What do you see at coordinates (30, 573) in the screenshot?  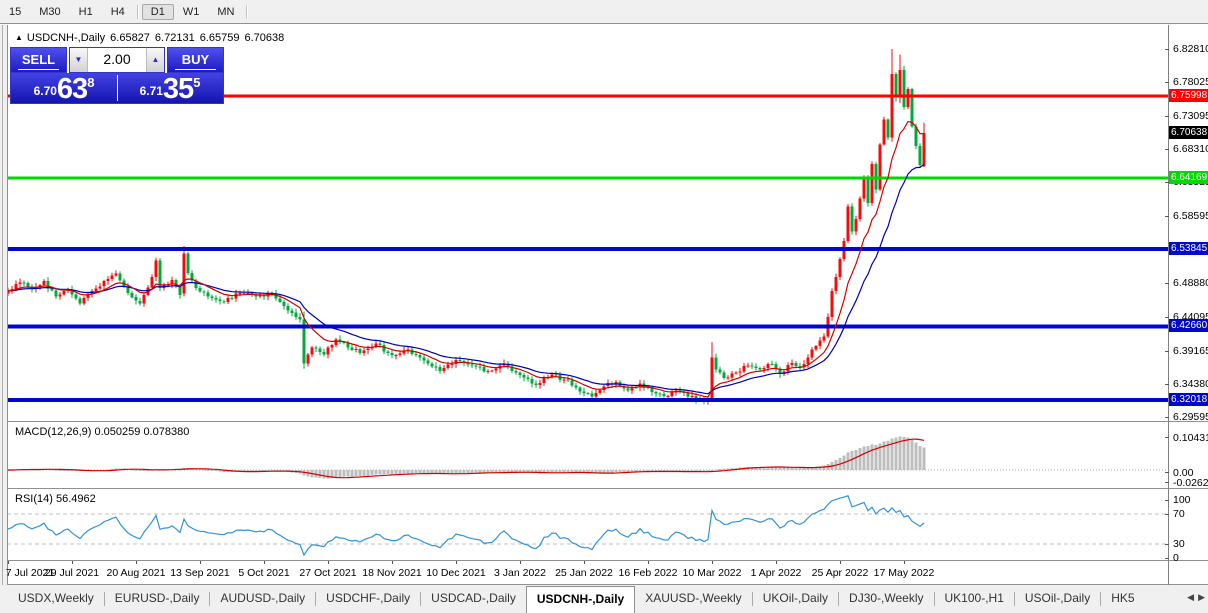 I see `date-label: 7 Jul 2021` at bounding box center [30, 573].